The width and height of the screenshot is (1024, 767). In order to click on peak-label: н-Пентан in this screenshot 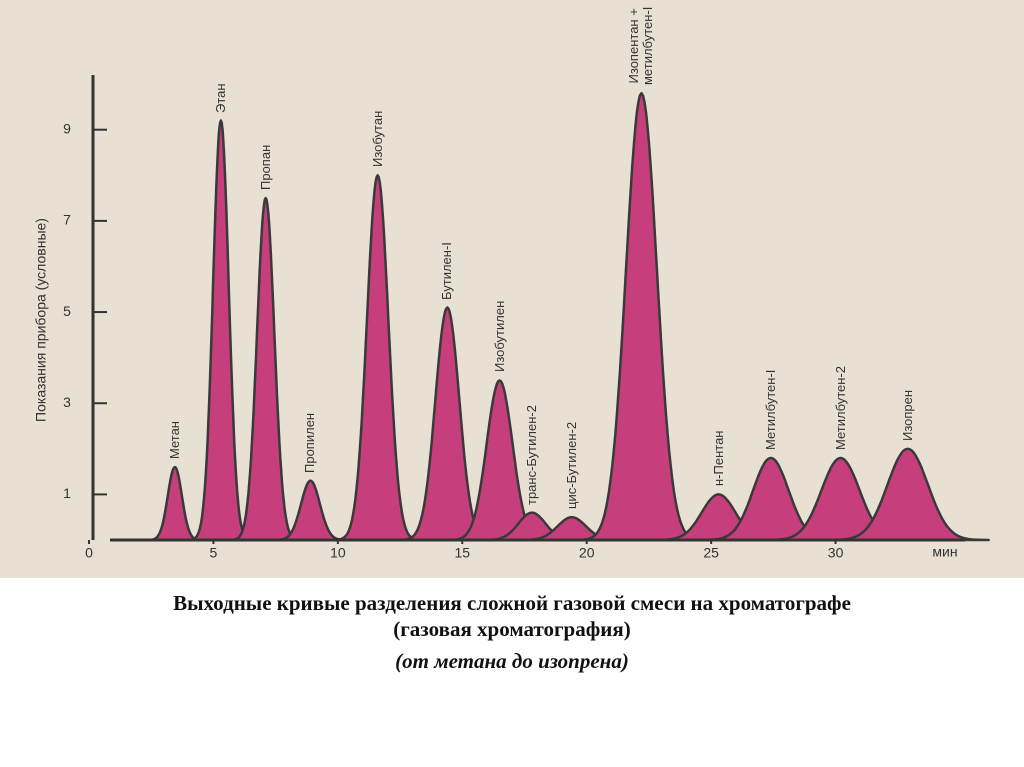, I will do `click(718, 458)`.